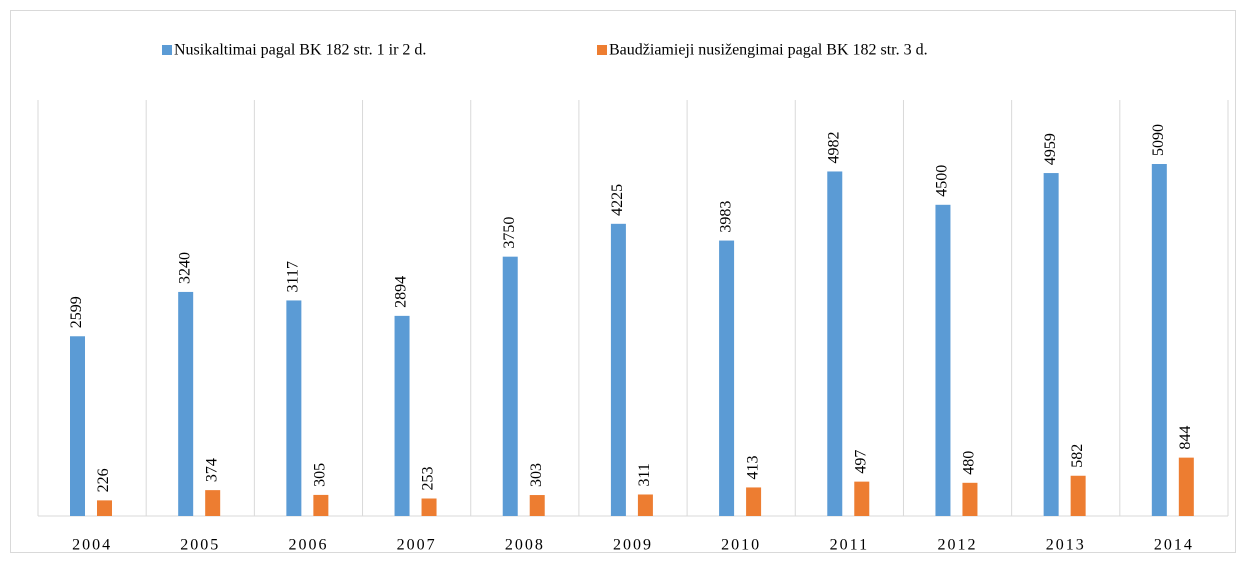 This screenshot has height=563, width=1247. I want to click on data-label: 374, so click(211, 470).